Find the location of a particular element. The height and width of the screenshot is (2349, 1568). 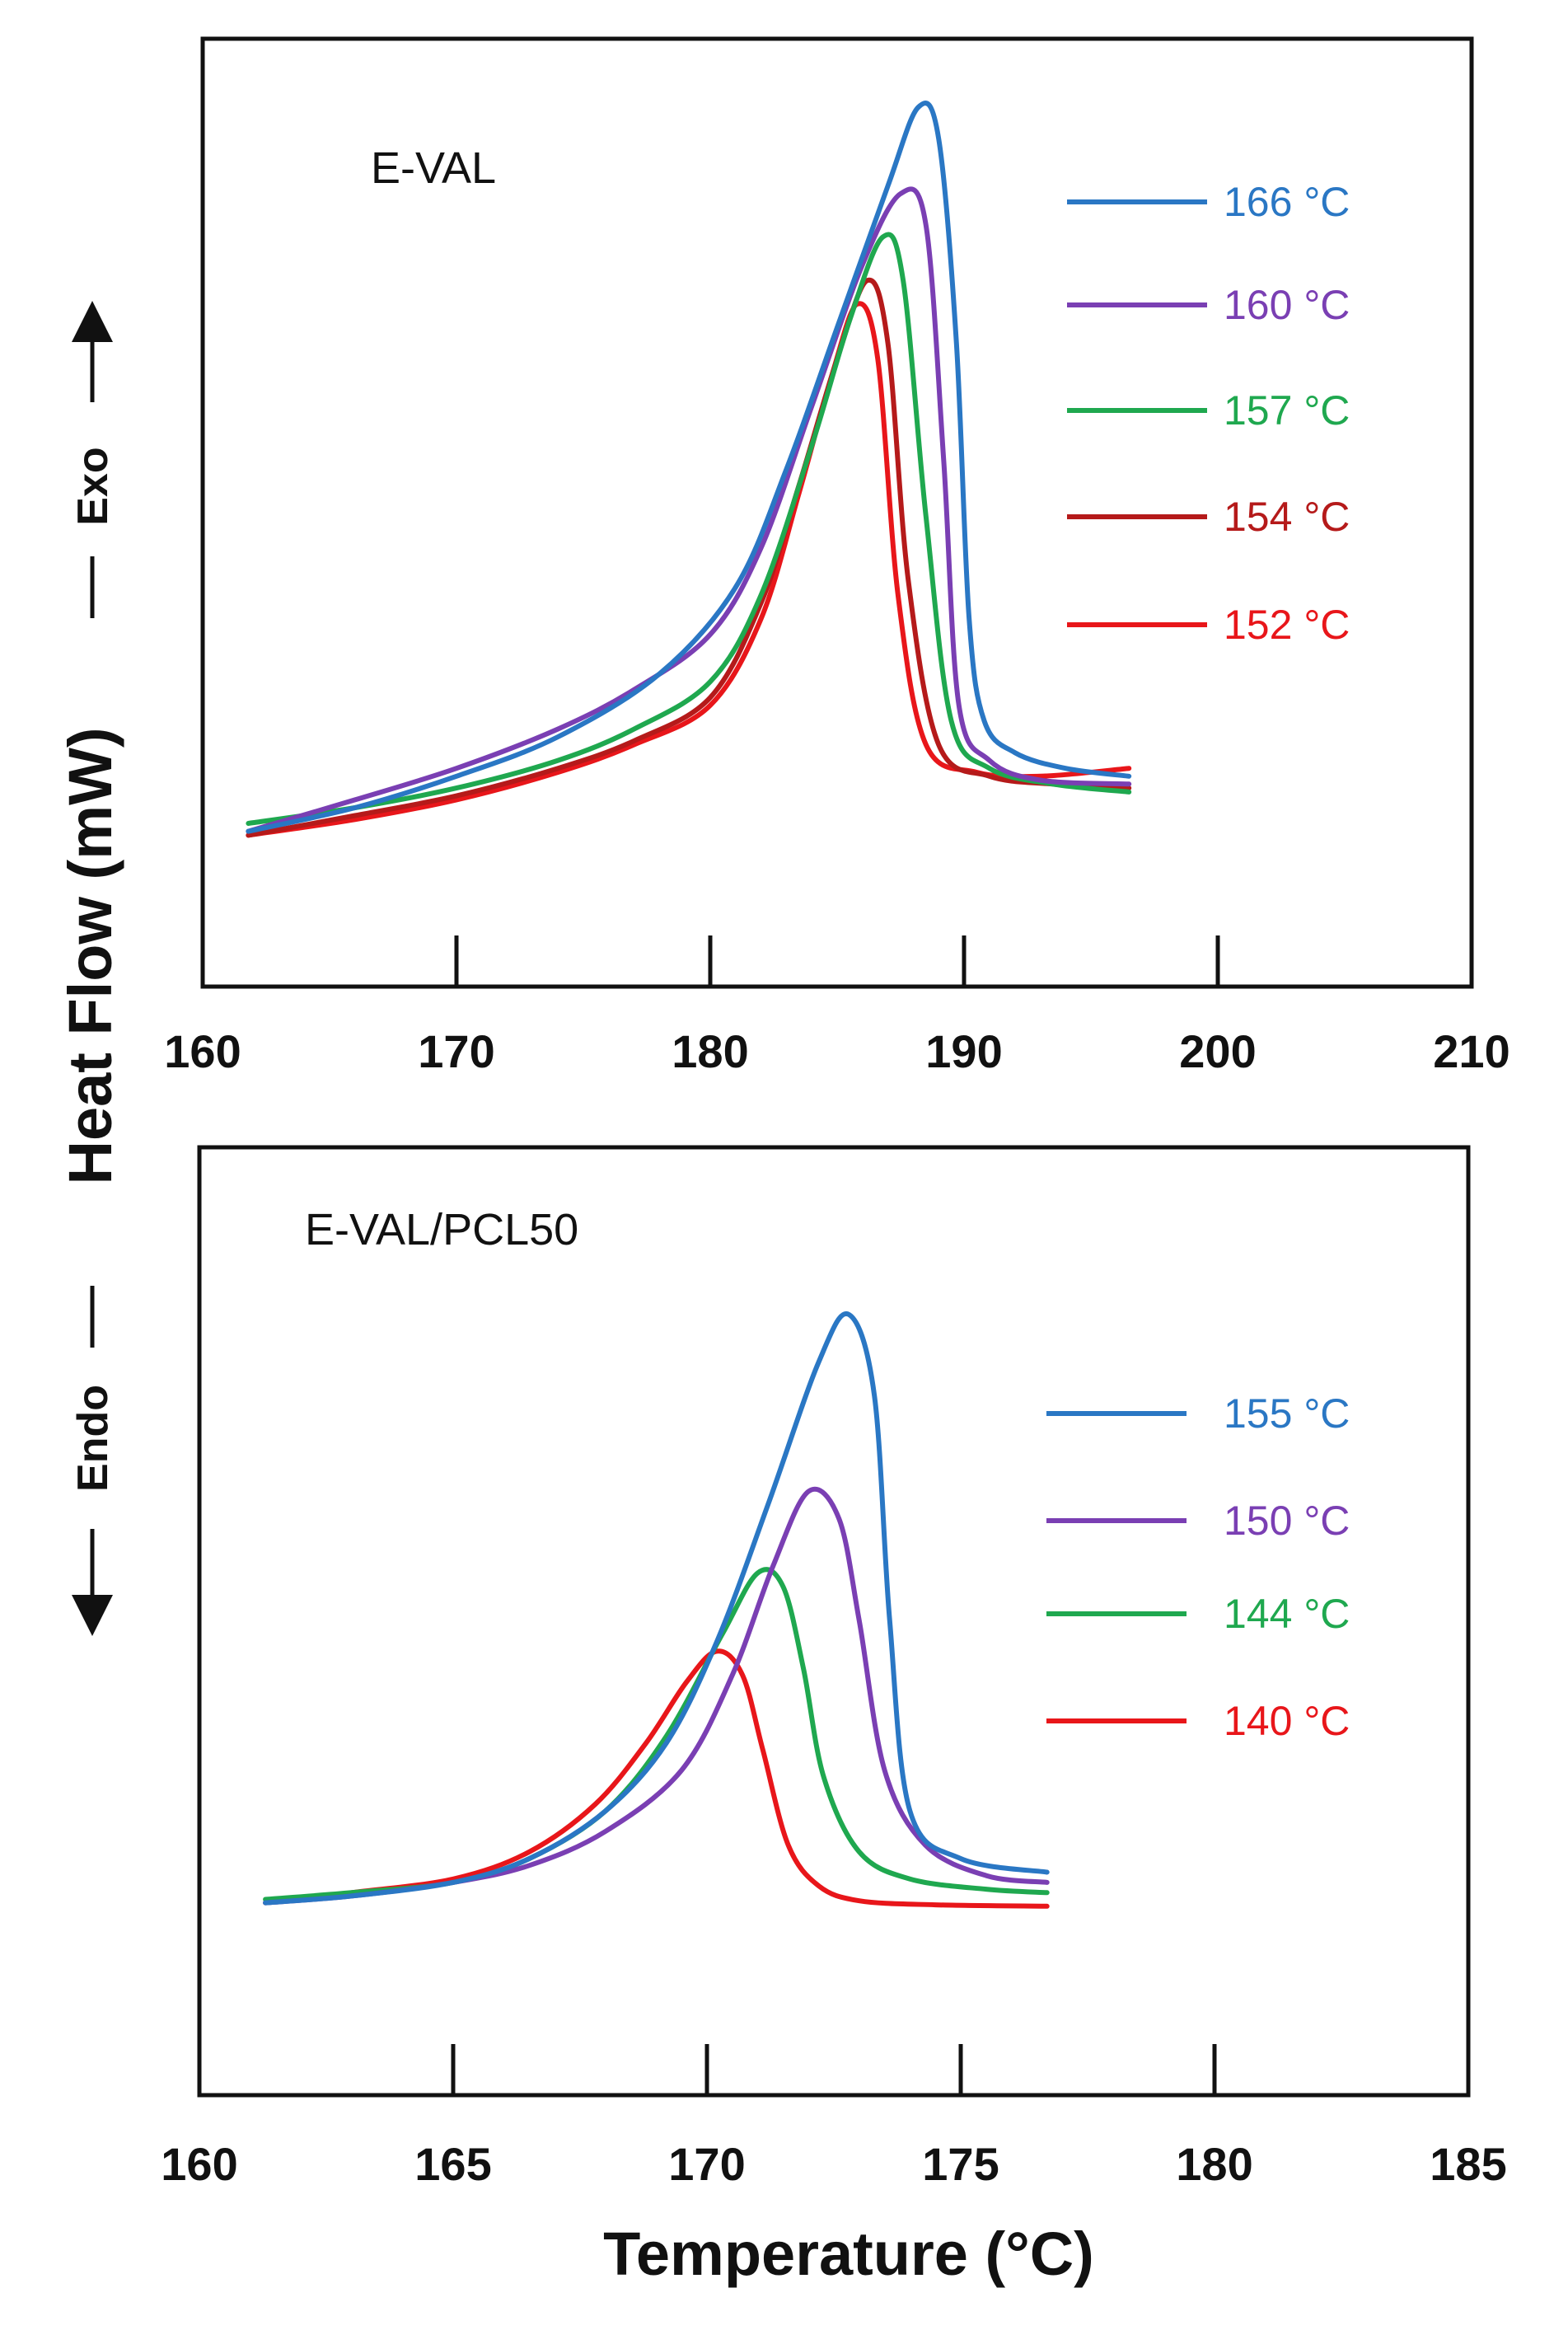

endo-indicator: Endo is located at coordinates (93, 1461).